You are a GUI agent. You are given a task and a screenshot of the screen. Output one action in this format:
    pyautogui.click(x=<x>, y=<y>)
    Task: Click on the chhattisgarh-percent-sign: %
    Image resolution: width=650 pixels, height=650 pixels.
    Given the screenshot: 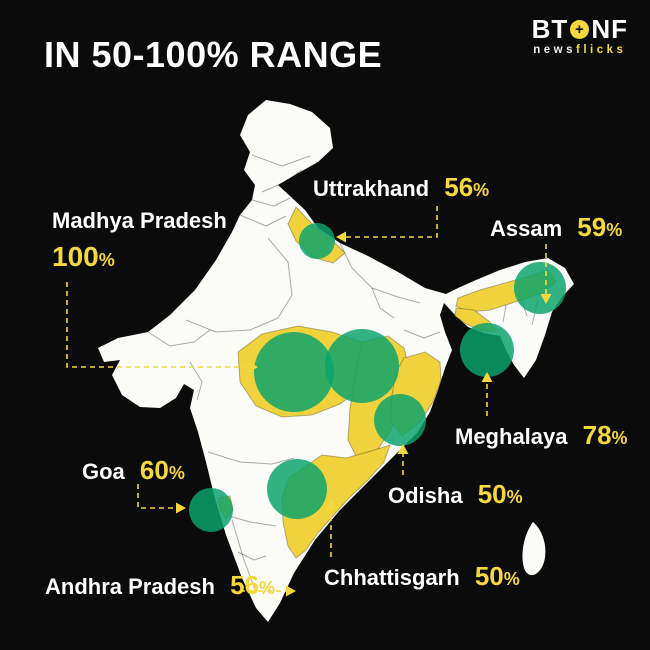 What is the action you would take?
    pyautogui.click(x=511, y=579)
    